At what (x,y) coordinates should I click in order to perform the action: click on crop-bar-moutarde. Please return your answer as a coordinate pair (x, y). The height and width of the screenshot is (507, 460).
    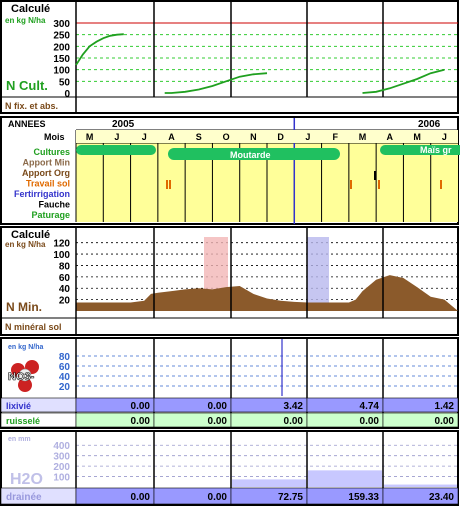
    Looking at the image, I should click on (254, 154).